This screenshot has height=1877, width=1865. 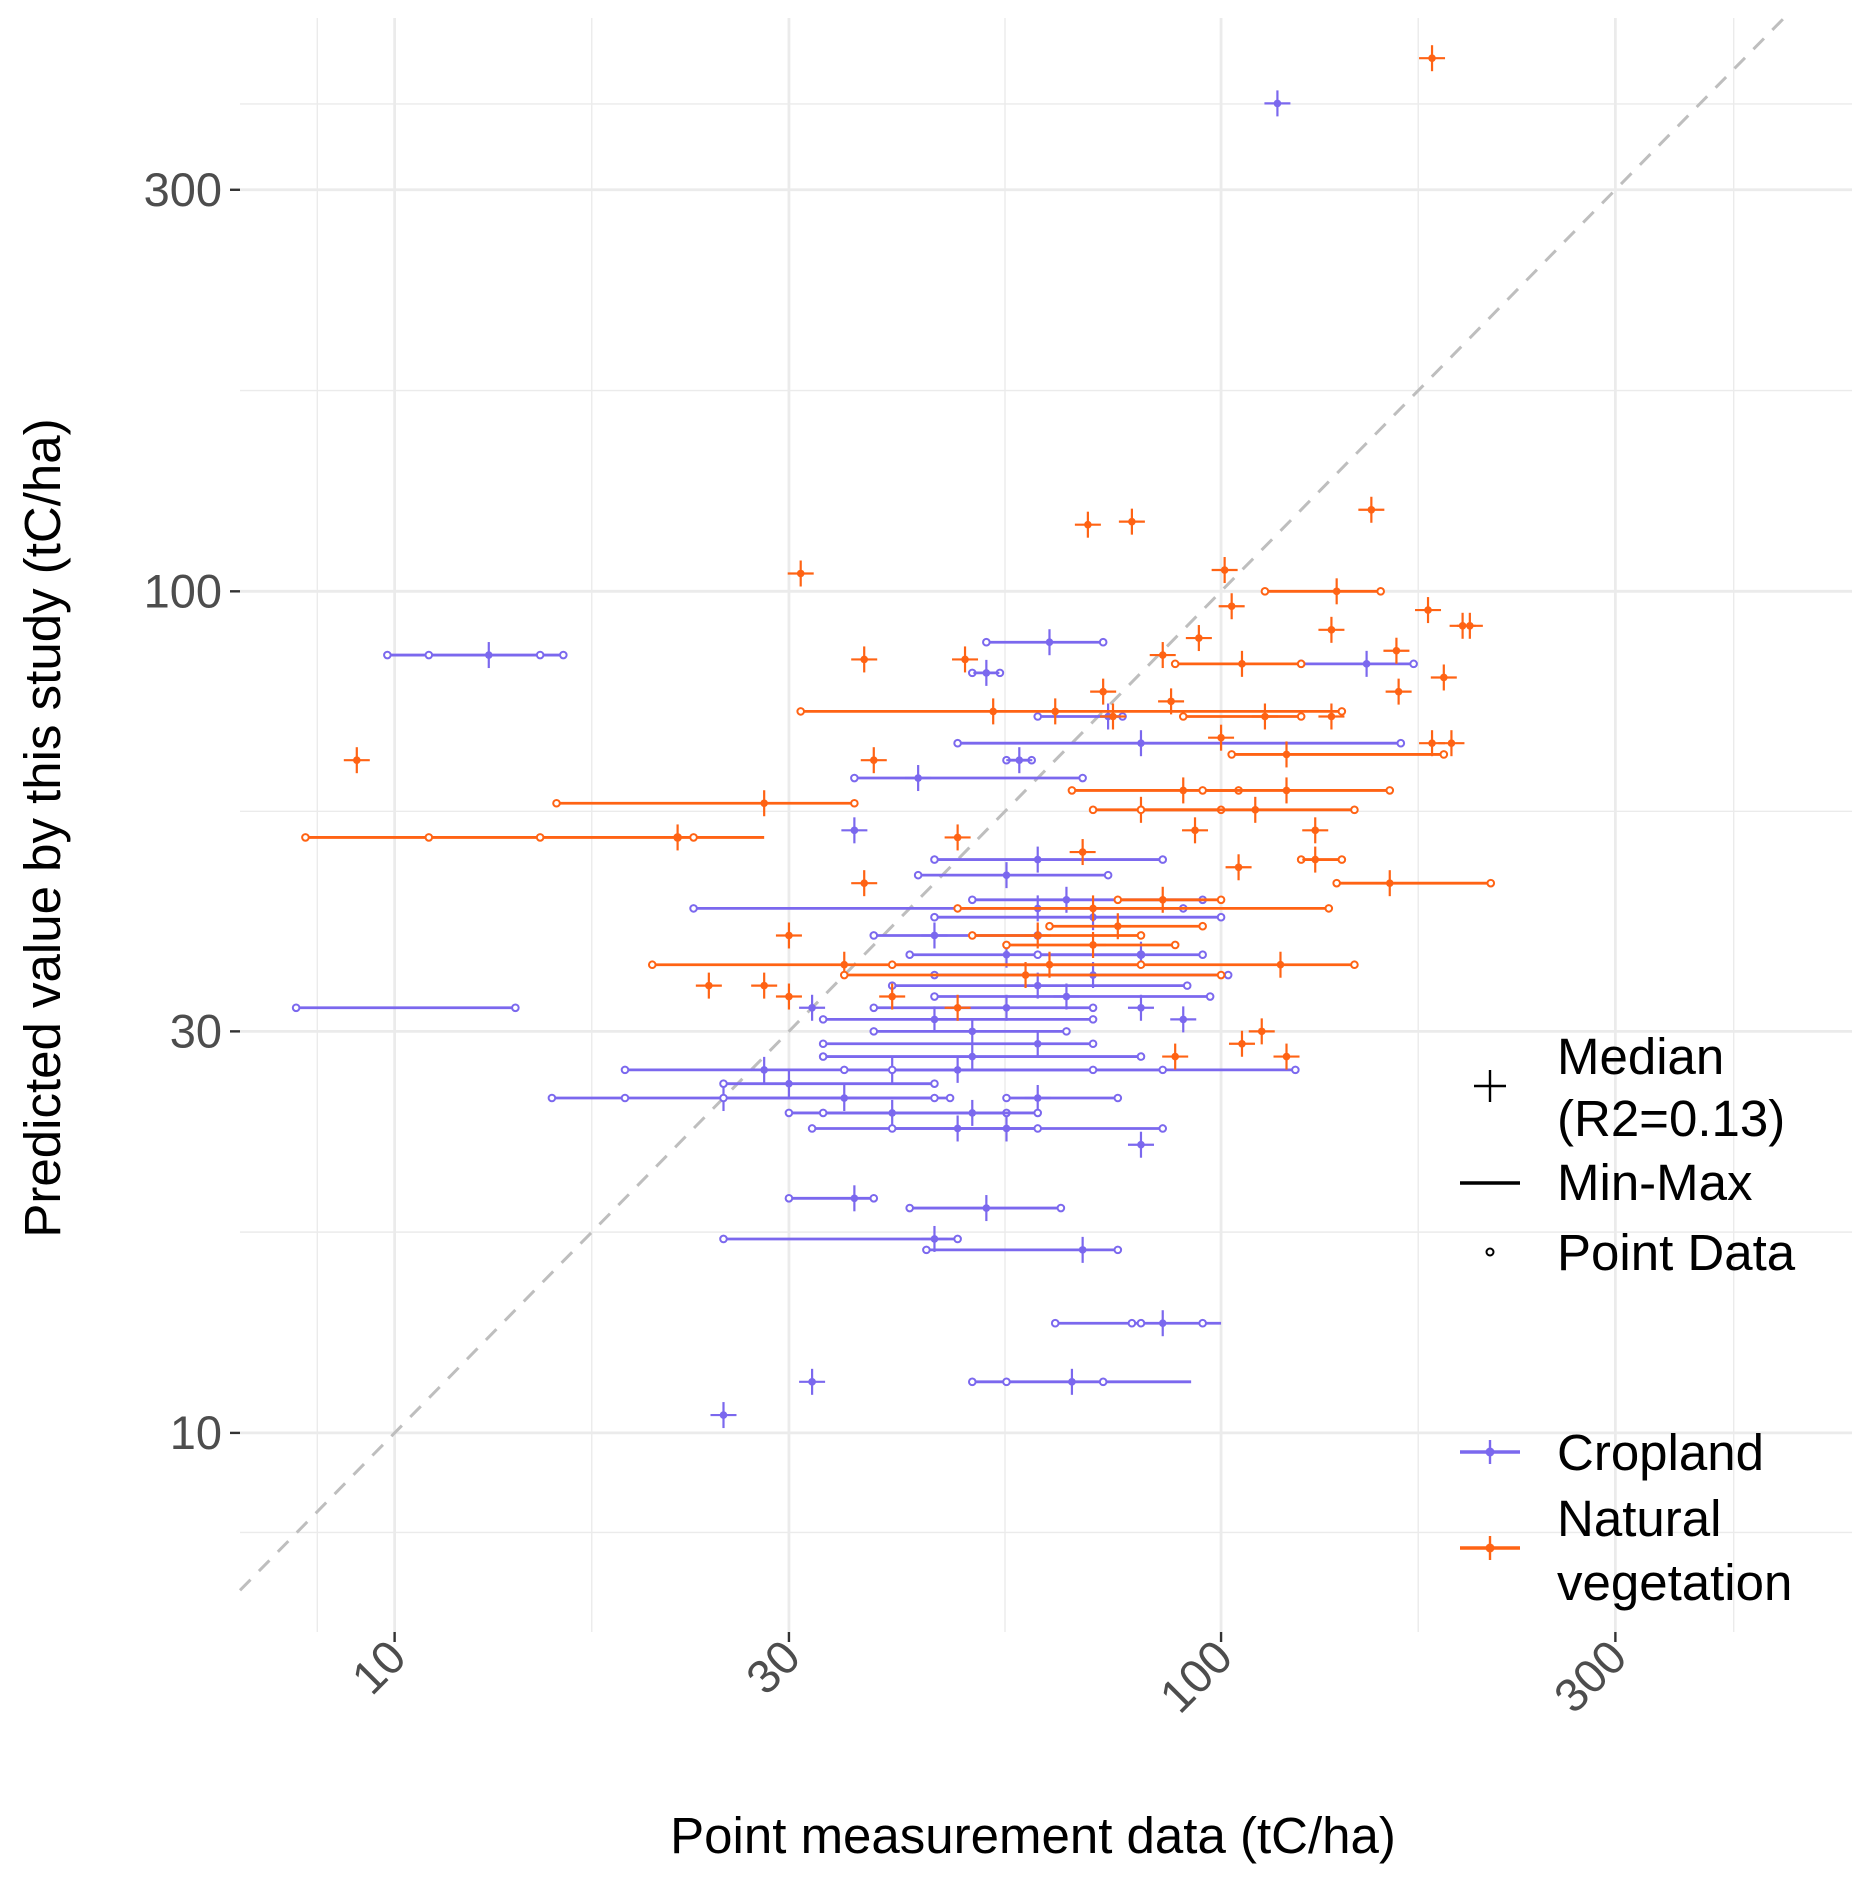 What do you see at coordinates (1640, 1056) in the screenshot?
I see `legend-median-label-line1: Median` at bounding box center [1640, 1056].